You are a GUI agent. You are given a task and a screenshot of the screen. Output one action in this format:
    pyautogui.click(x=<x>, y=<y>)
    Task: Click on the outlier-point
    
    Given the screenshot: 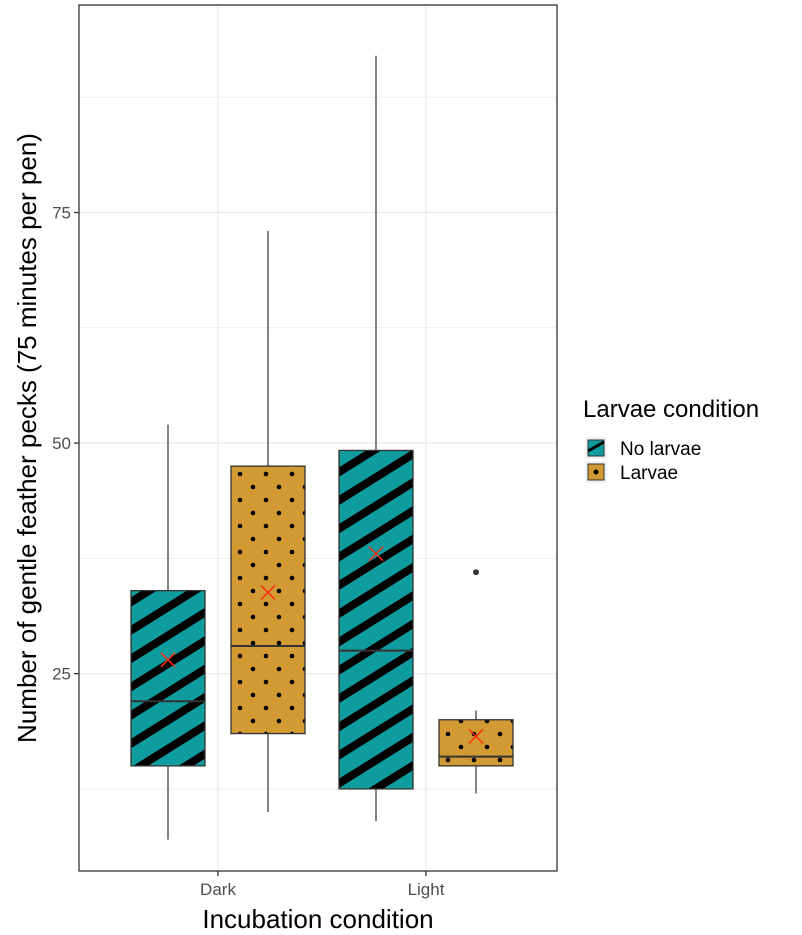 What is the action you would take?
    pyautogui.click(x=476, y=572)
    